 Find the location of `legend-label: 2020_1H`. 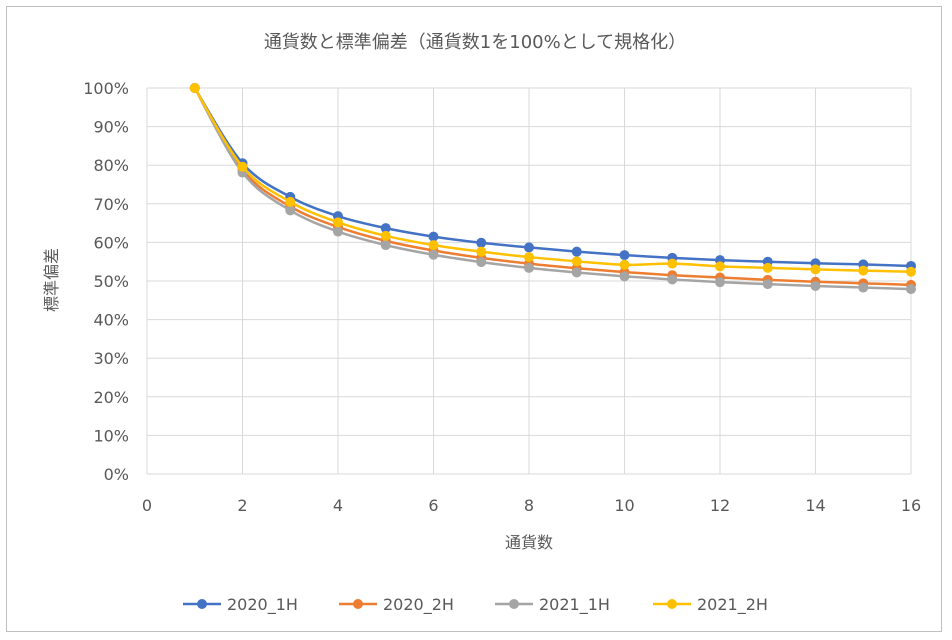

legend-label: 2020_1H is located at coordinates (262, 605).